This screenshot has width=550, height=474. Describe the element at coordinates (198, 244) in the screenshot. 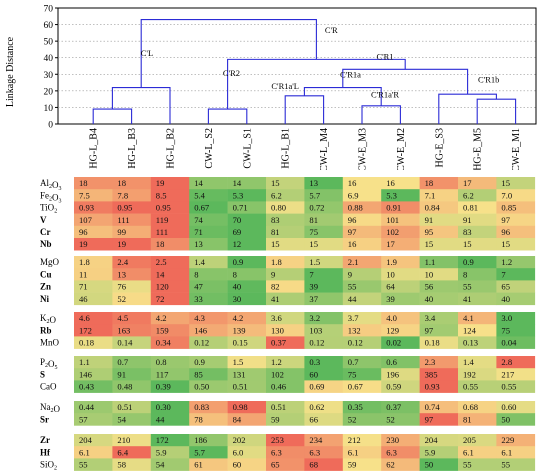

I see `heatmap-cell-value: 13` at that location.